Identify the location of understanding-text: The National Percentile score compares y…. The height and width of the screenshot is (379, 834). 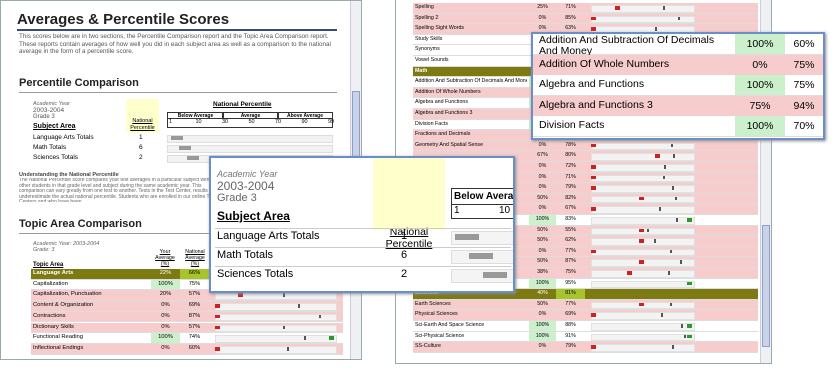
(118, 190).